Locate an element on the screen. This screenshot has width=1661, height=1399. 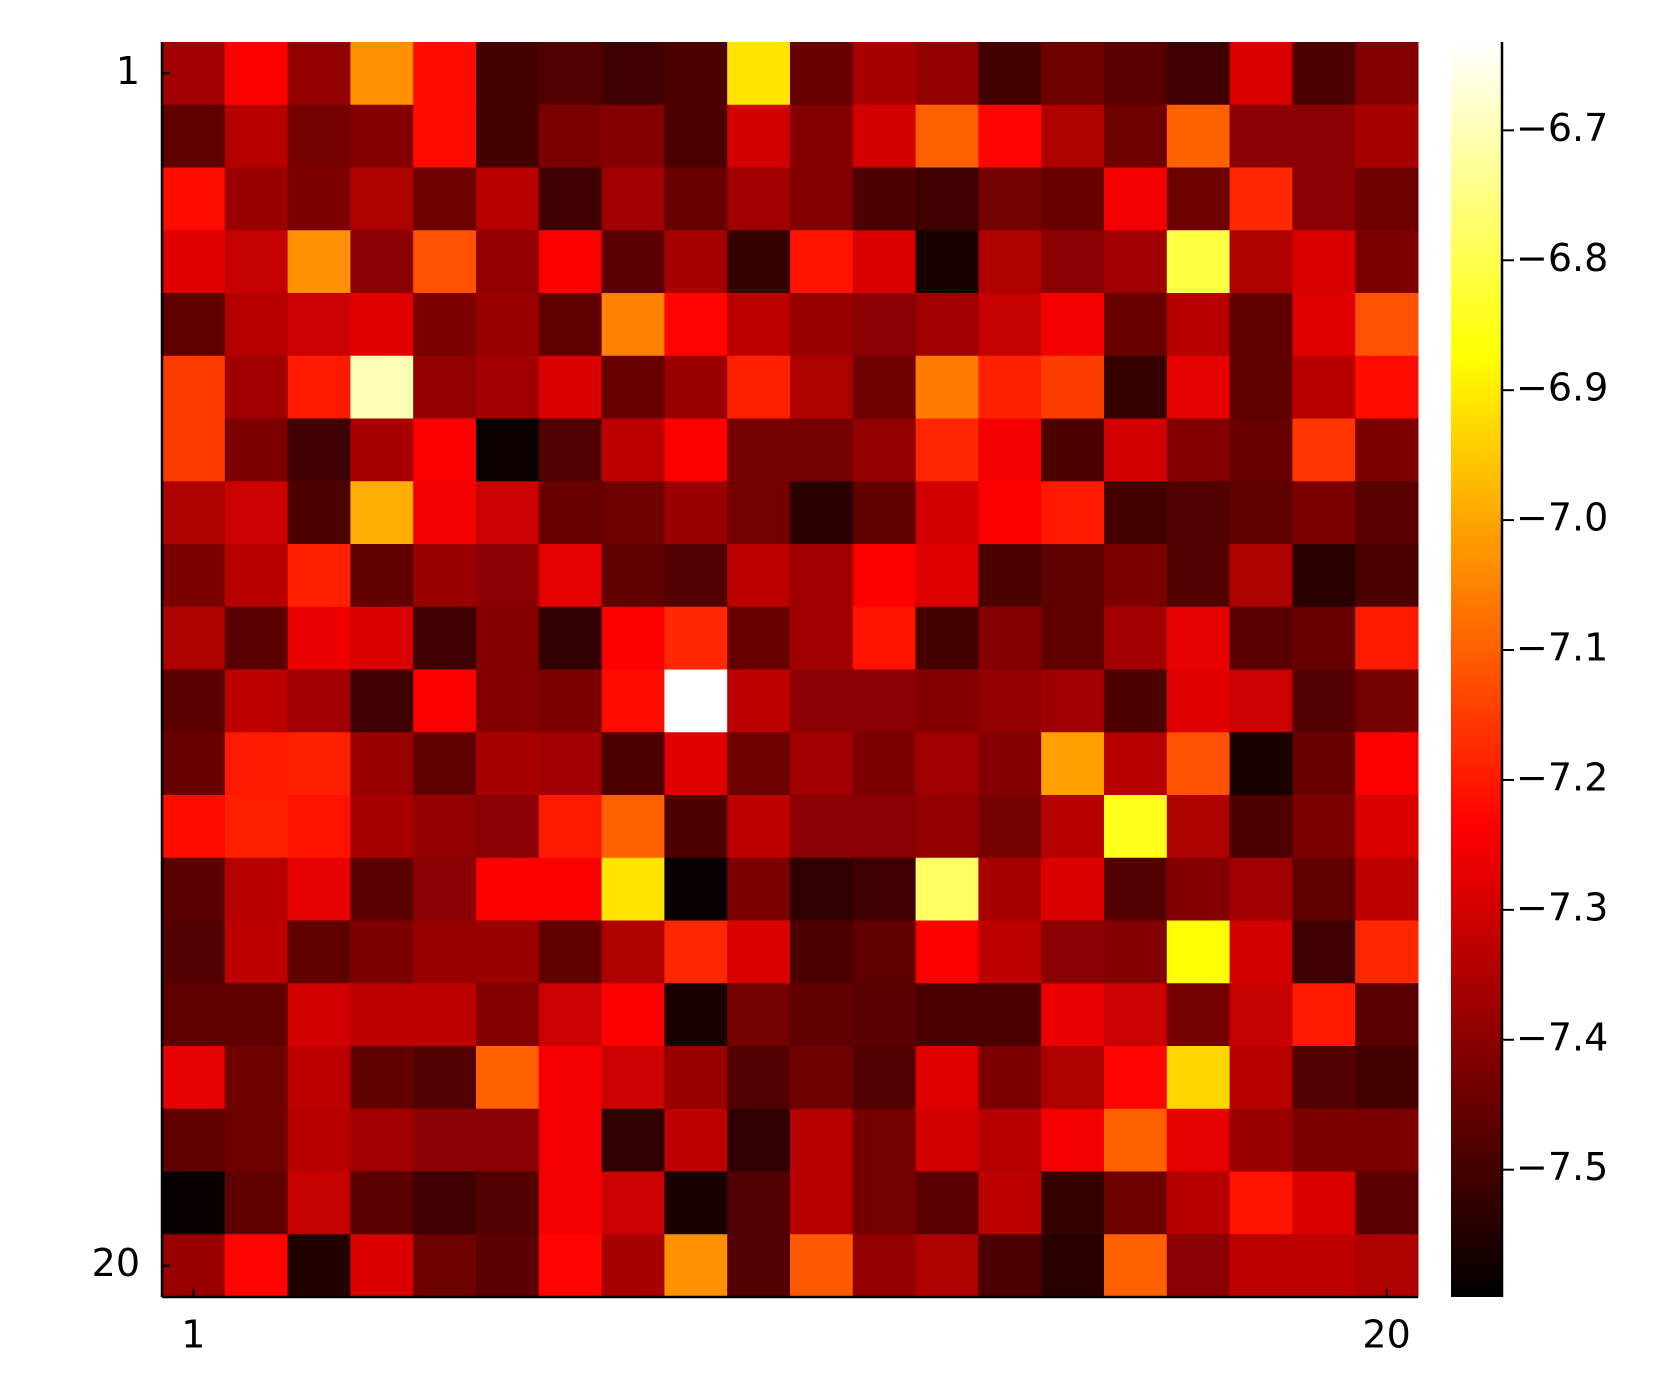
colorbar-tick-label: −6.9 is located at coordinates (1562, 388).